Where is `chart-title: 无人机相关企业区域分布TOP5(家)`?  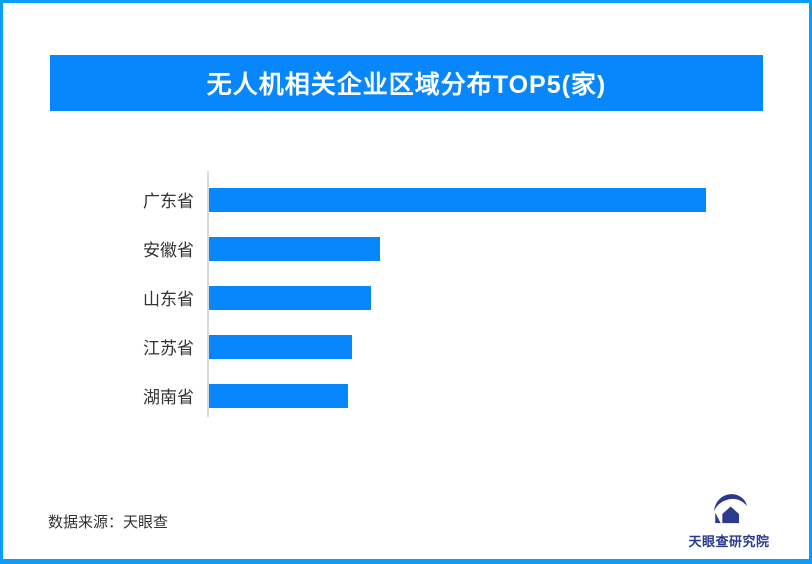 chart-title: 无人机相关企业区域分布TOP5(家) is located at coordinates (406, 85).